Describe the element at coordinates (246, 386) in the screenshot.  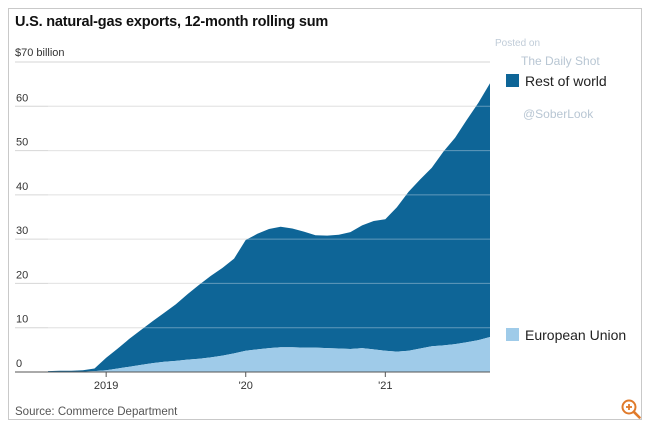
I see `x-tick-label: '20` at that location.